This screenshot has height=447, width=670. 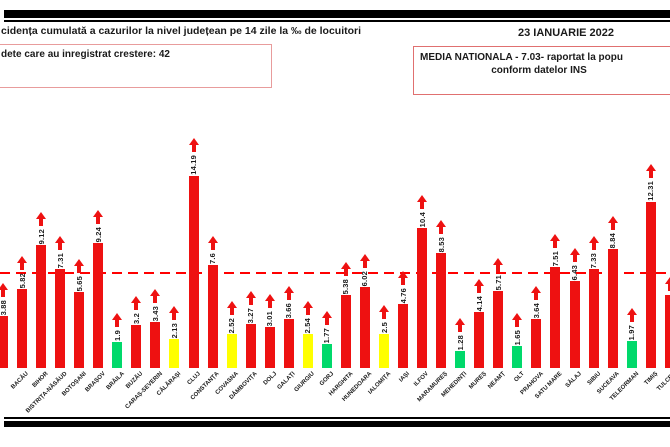 I want to click on bar-value-label: 3.66, so click(x=289, y=310).